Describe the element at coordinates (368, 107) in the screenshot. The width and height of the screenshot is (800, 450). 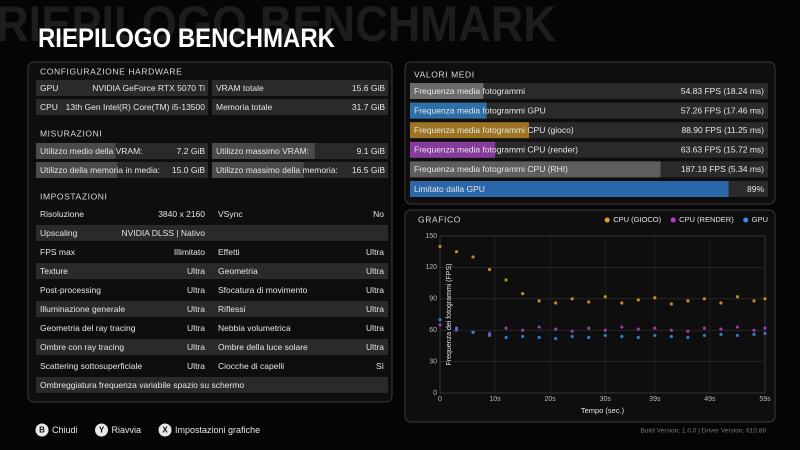
I see `value: 31.7 GiB` at that location.